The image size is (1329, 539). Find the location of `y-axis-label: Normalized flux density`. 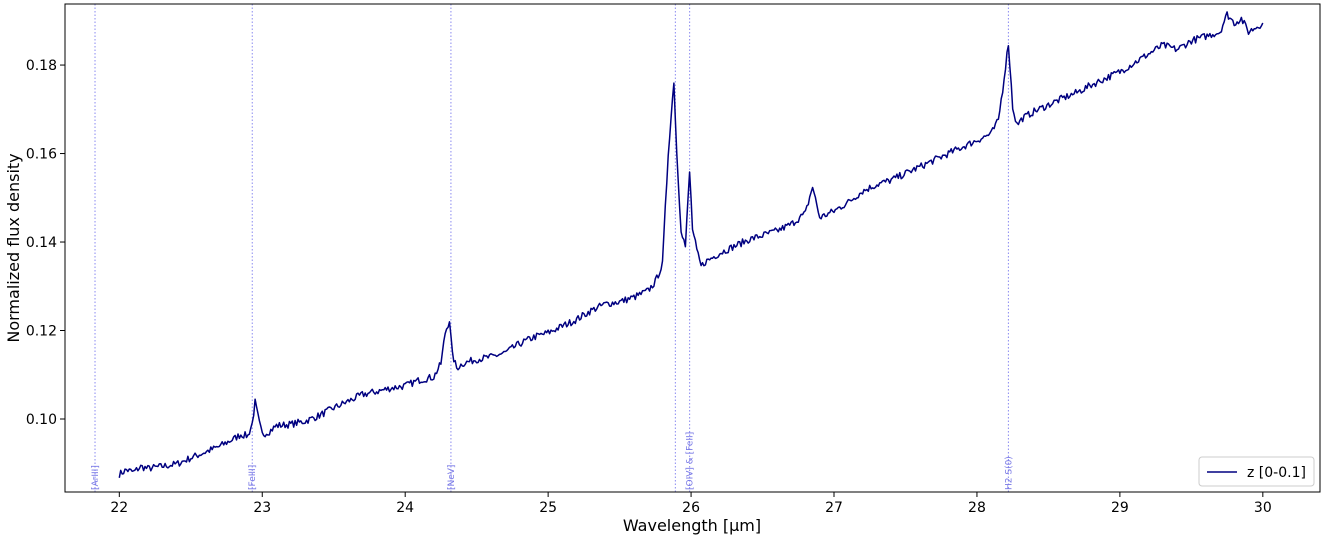

y-axis-label: Normalized flux density is located at coordinates (13, 247).